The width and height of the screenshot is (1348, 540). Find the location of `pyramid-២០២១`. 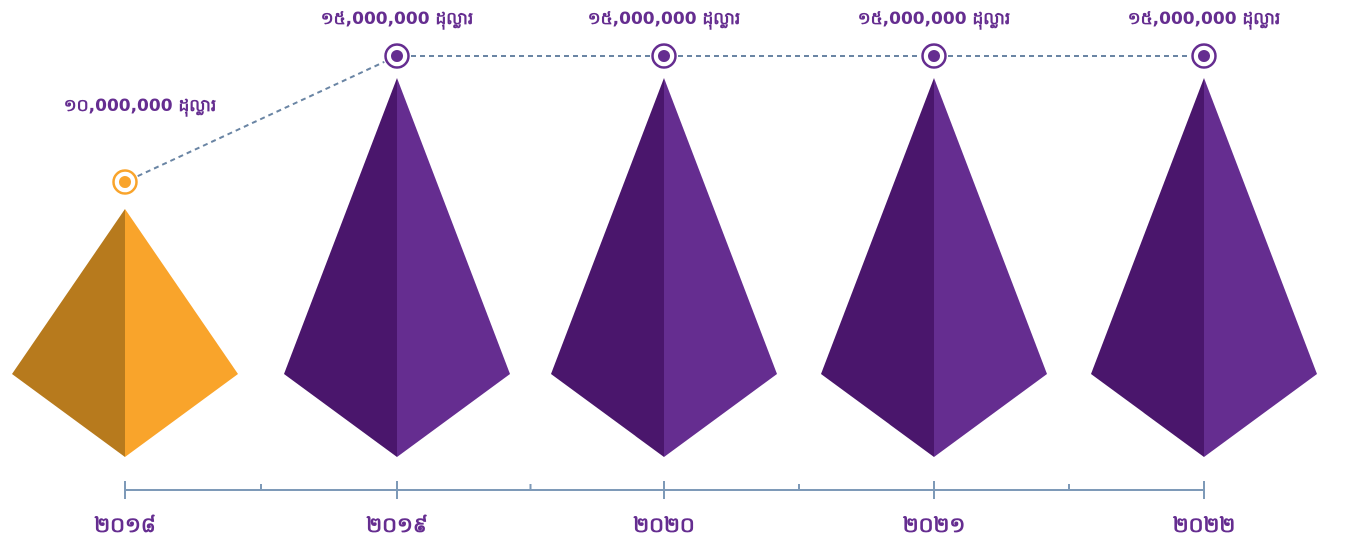

pyramid-២០២១ is located at coordinates (934, 267).